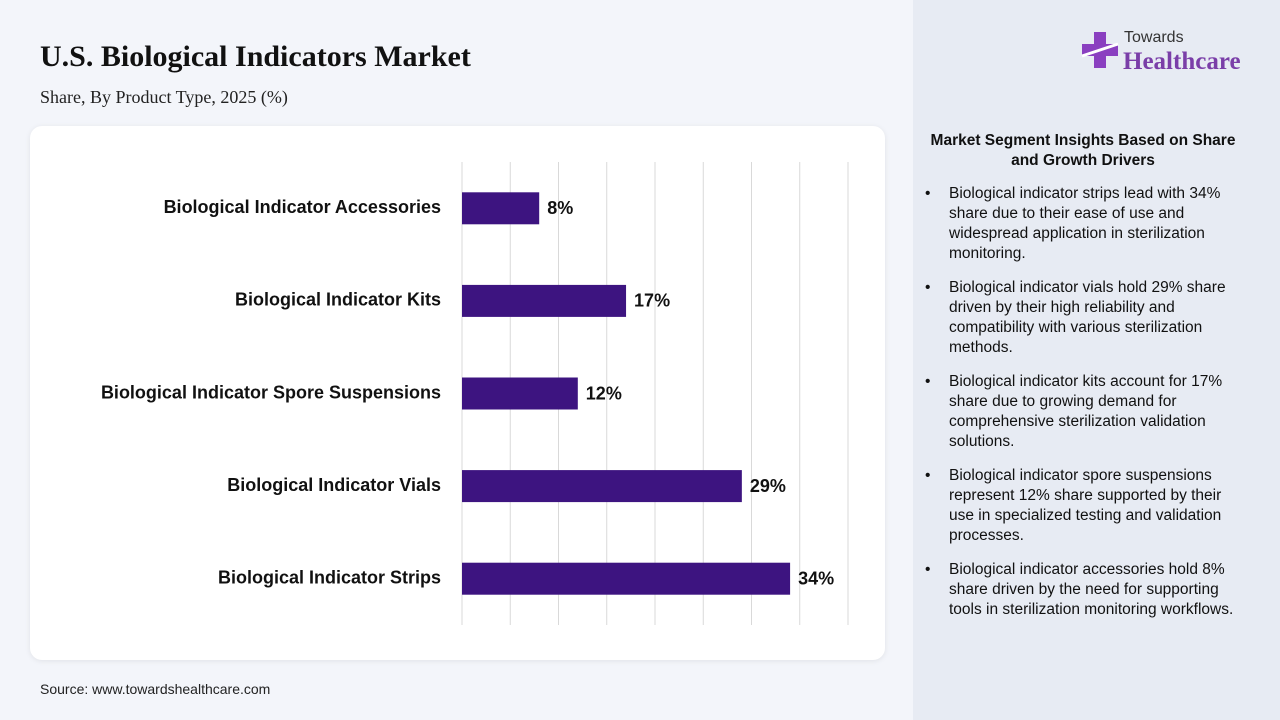 The height and width of the screenshot is (720, 1280). Describe the element at coordinates (155, 689) in the screenshot. I see `source: Source: www.towardshealthcare.com` at that location.